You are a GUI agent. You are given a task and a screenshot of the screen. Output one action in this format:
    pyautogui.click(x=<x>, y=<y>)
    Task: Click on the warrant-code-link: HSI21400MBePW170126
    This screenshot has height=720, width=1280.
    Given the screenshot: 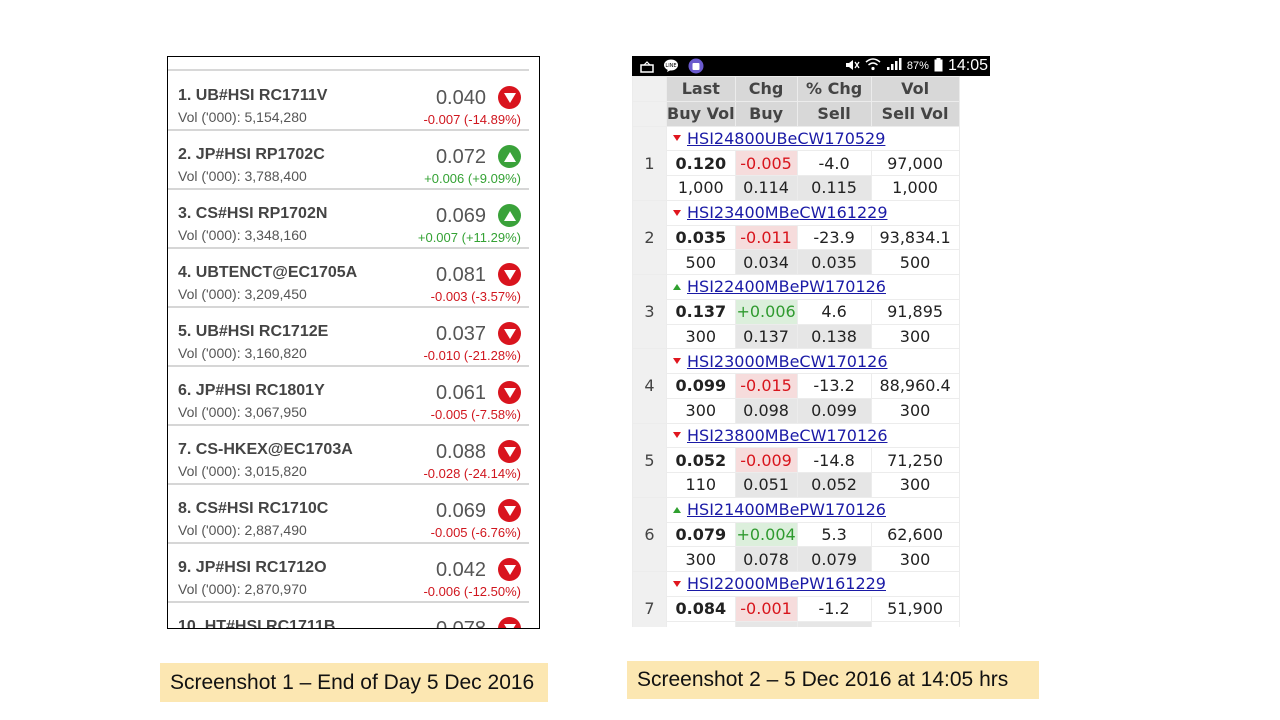 What is the action you would take?
    pyautogui.click(x=813, y=509)
    